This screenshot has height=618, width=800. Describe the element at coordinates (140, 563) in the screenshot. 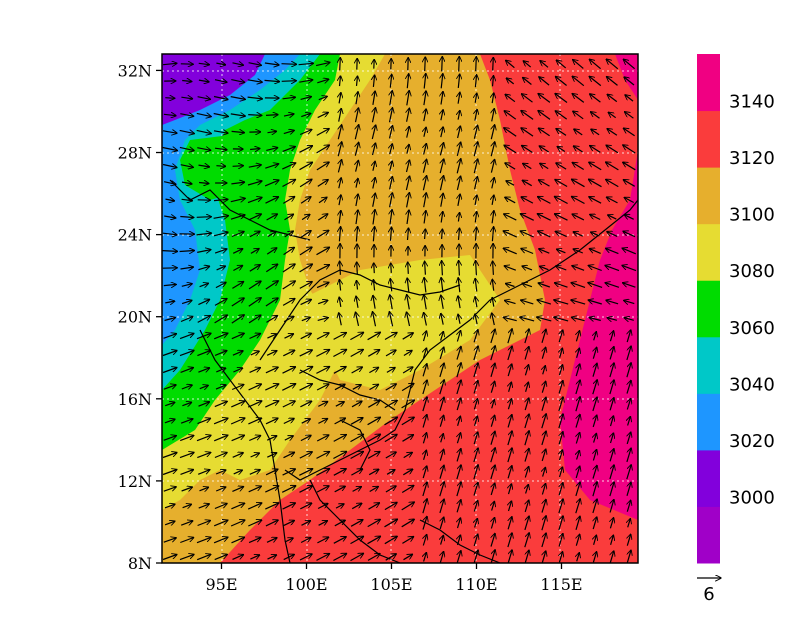

I see `y-tick-label: 8N` at that location.